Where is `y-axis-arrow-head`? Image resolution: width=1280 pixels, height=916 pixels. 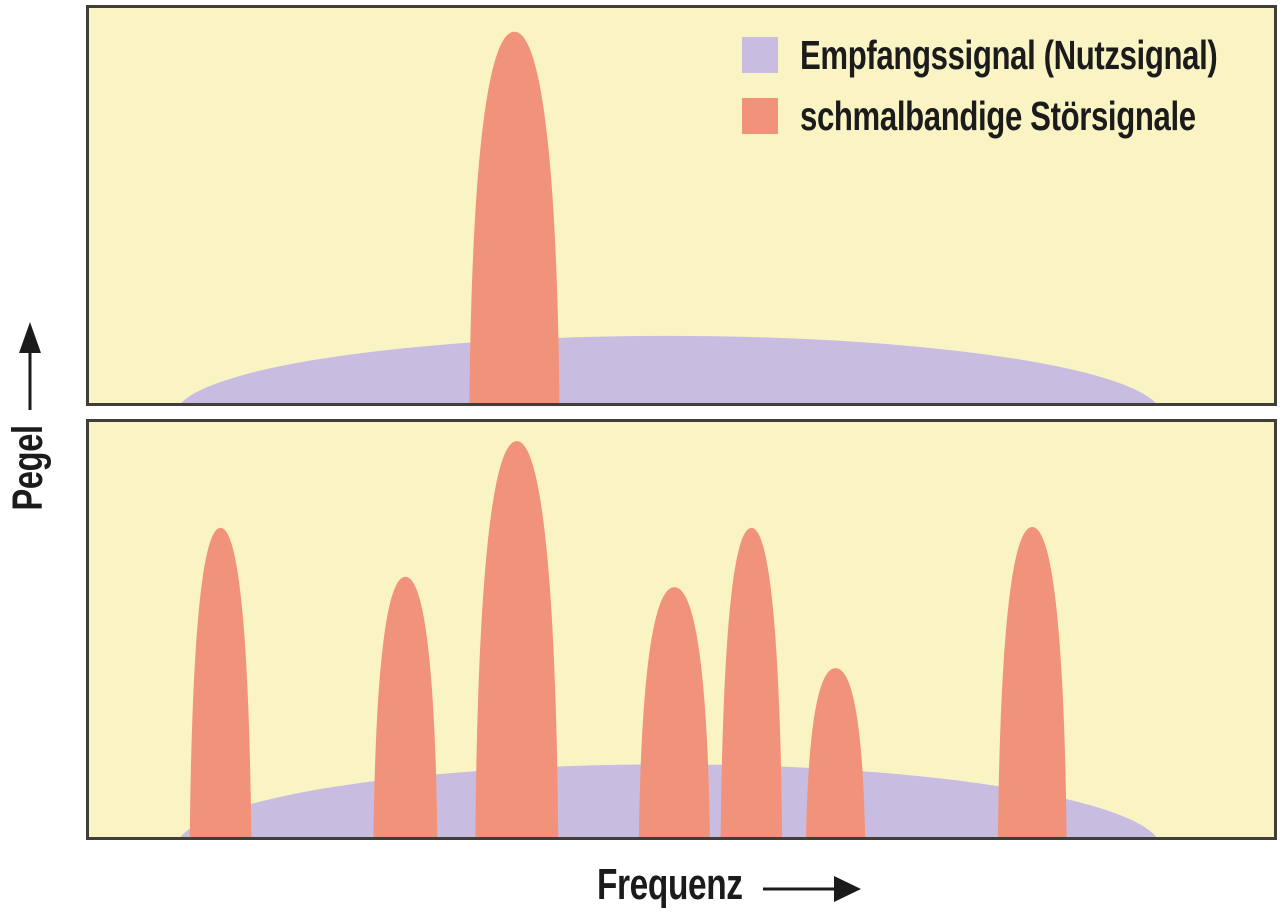
y-axis-arrow-head is located at coordinates (30, 337).